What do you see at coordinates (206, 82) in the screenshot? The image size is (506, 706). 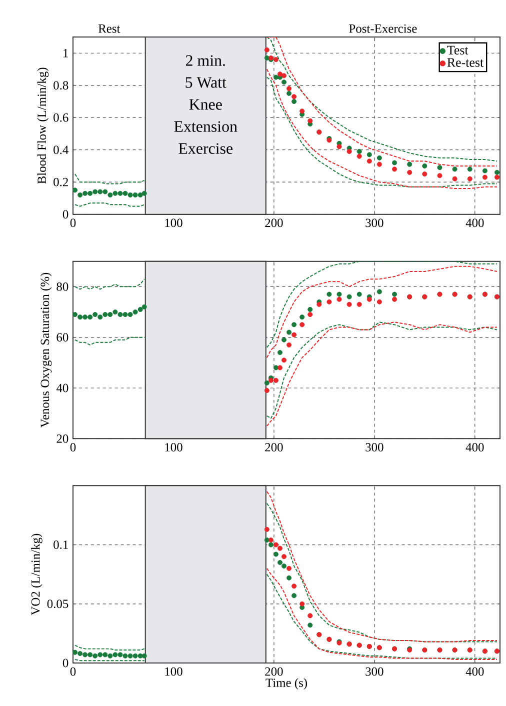 I see `annotation: 5 Watt` at bounding box center [206, 82].